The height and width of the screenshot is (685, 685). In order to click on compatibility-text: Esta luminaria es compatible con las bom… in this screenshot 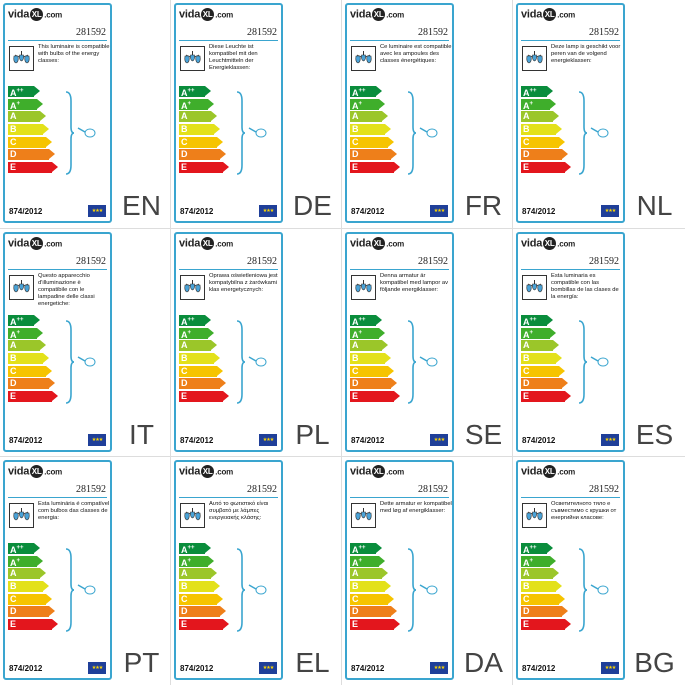, I will do `click(585, 286)`.